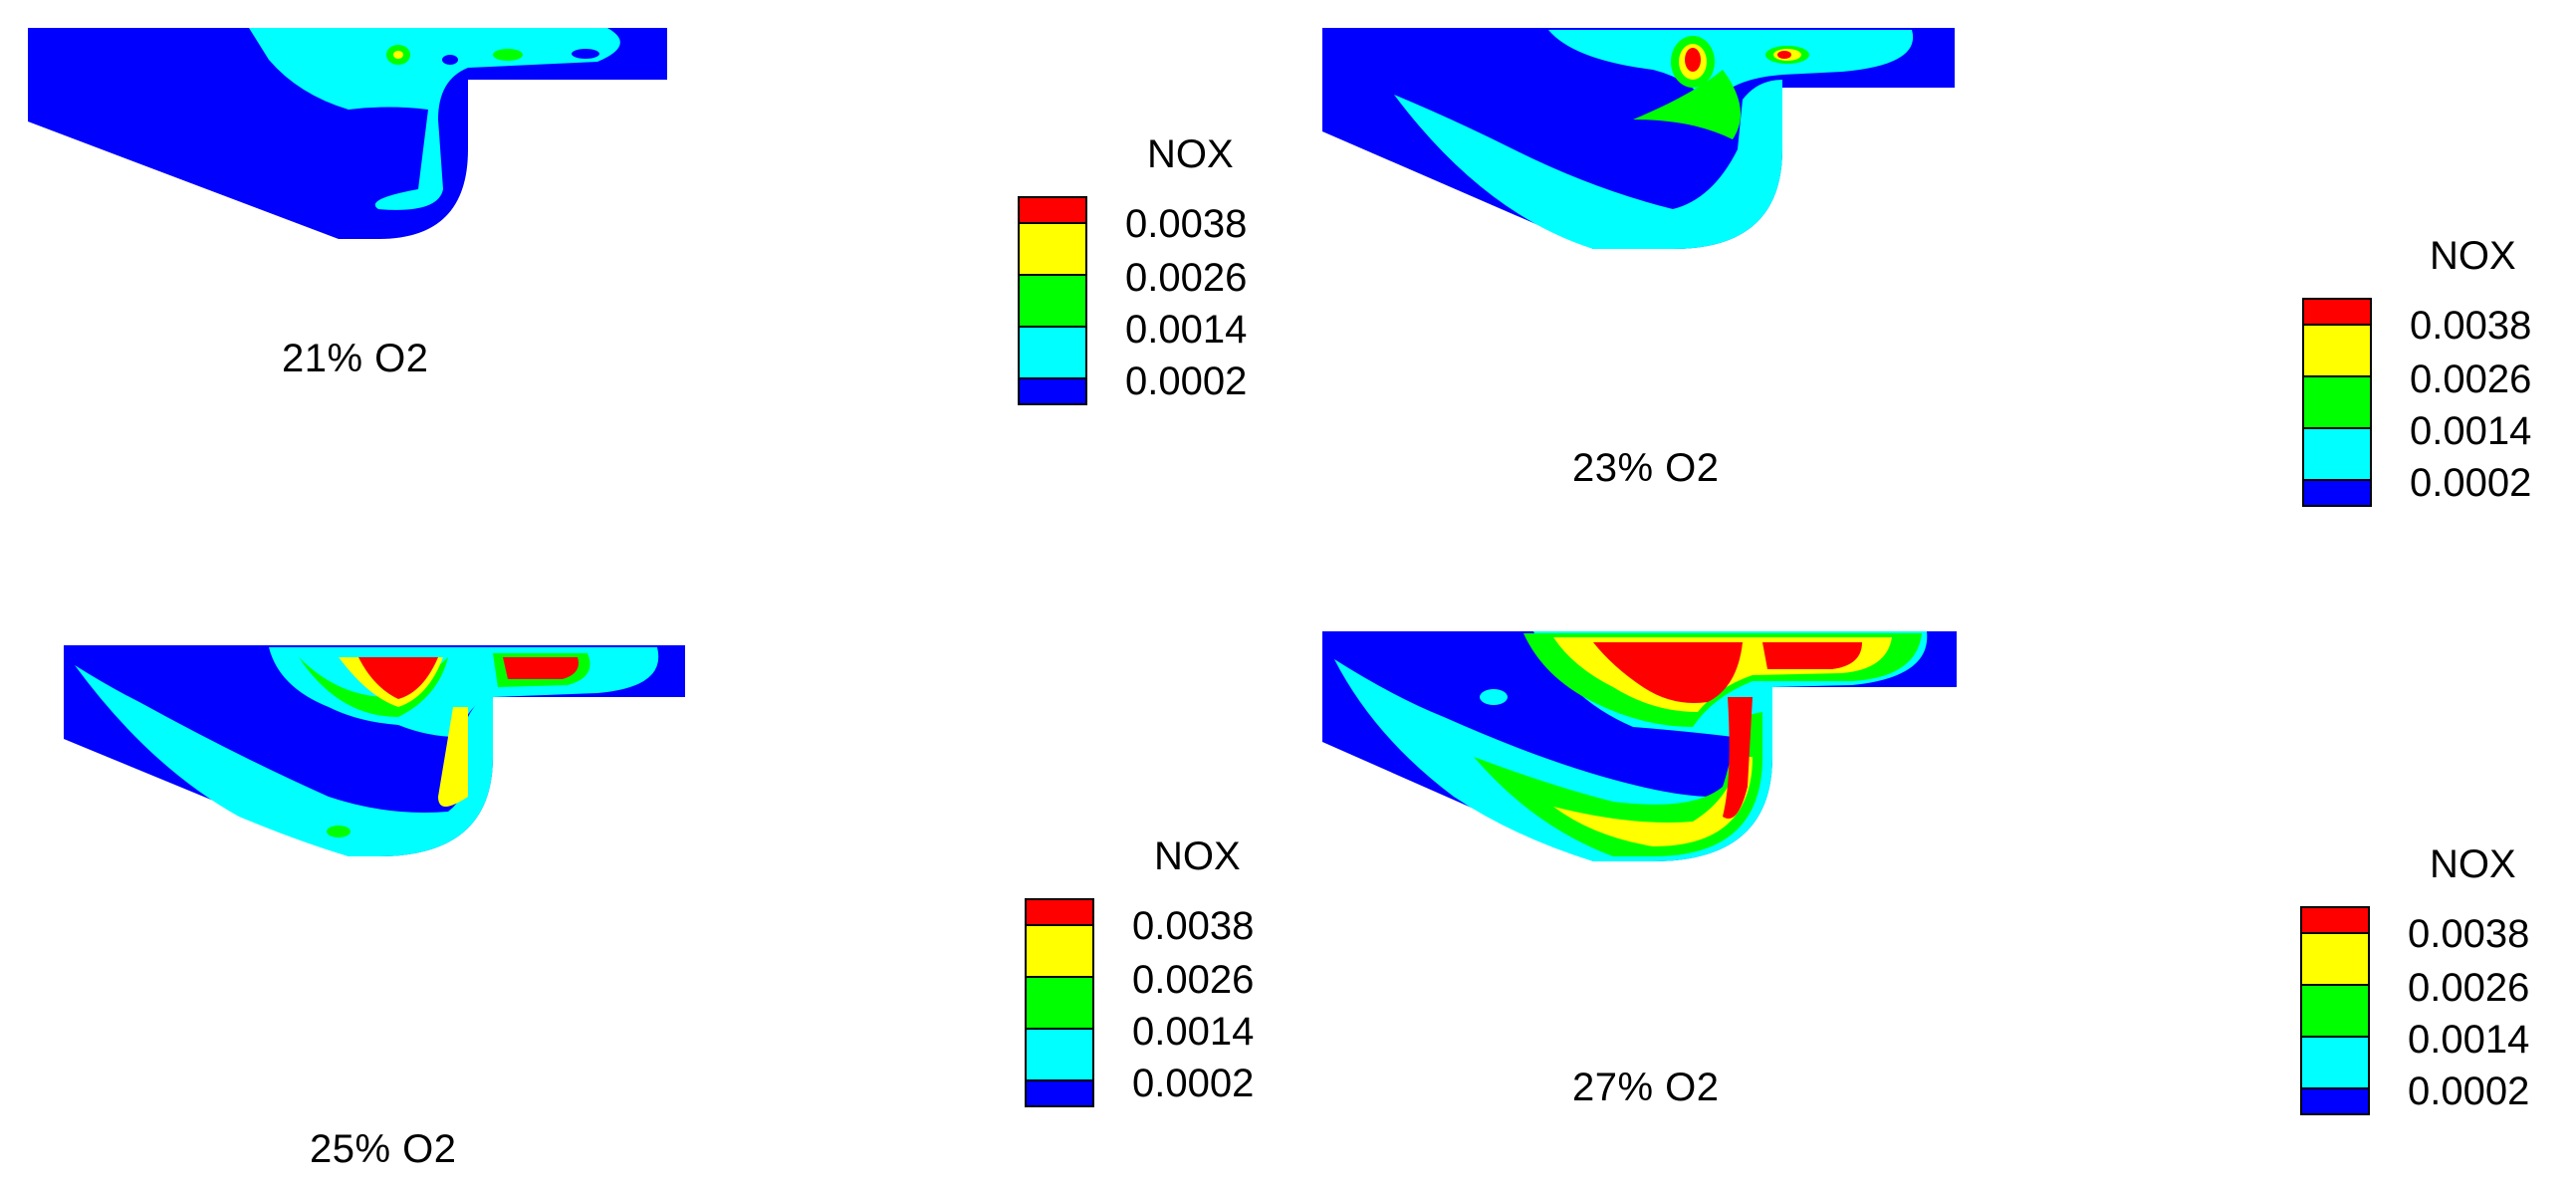  Describe the element at coordinates (355, 358) in the screenshot. I see `caption-21: 21% O2` at that location.